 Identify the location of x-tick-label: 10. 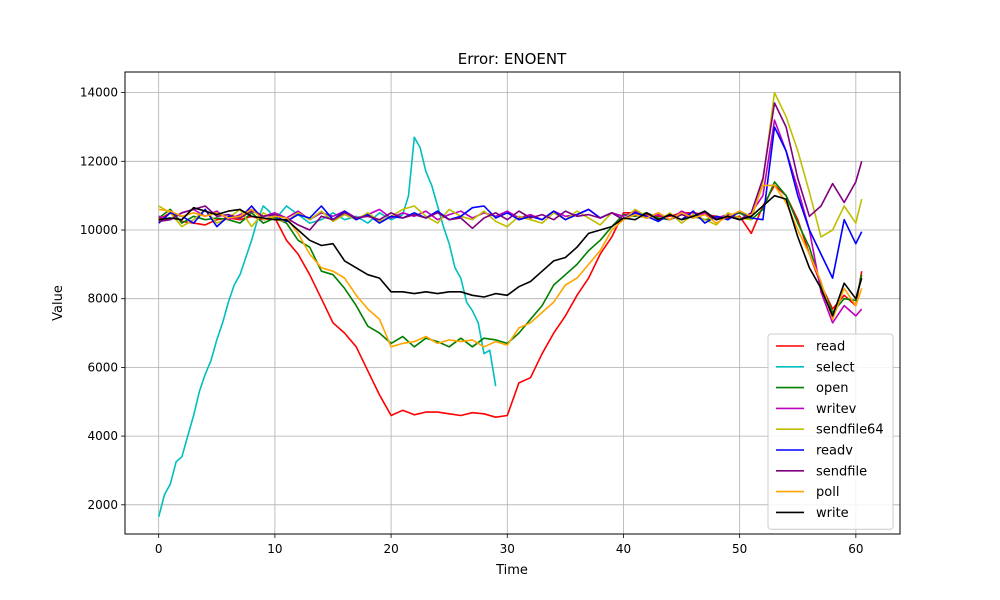
(274, 549).